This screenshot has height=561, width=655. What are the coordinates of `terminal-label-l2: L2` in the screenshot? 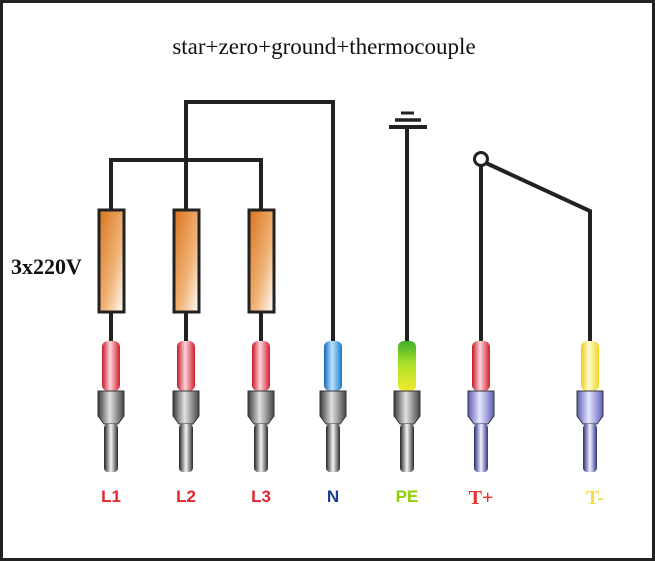 It's located at (186, 496).